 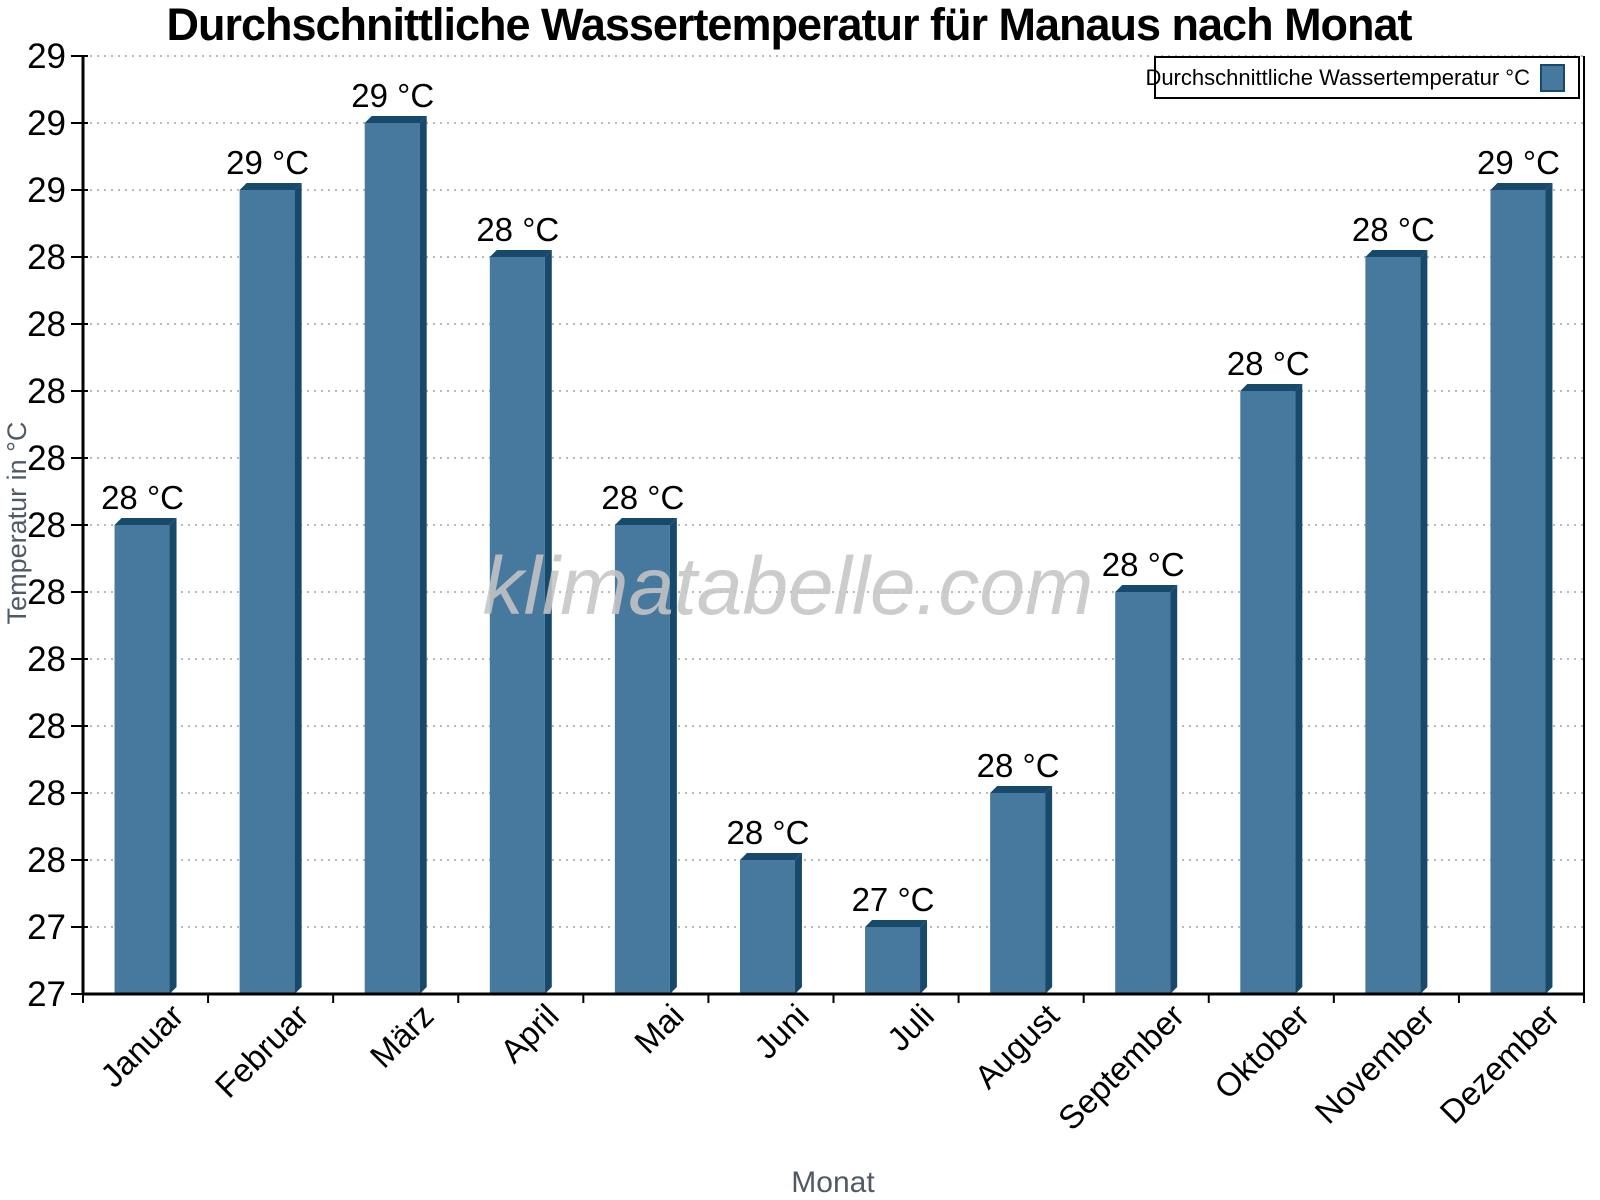 What do you see at coordinates (910, 1027) in the screenshot?
I see `x-tick-label: Juli` at bounding box center [910, 1027].